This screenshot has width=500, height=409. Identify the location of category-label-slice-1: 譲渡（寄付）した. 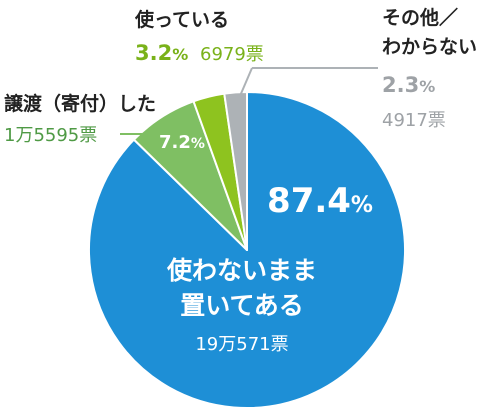
(80, 103).